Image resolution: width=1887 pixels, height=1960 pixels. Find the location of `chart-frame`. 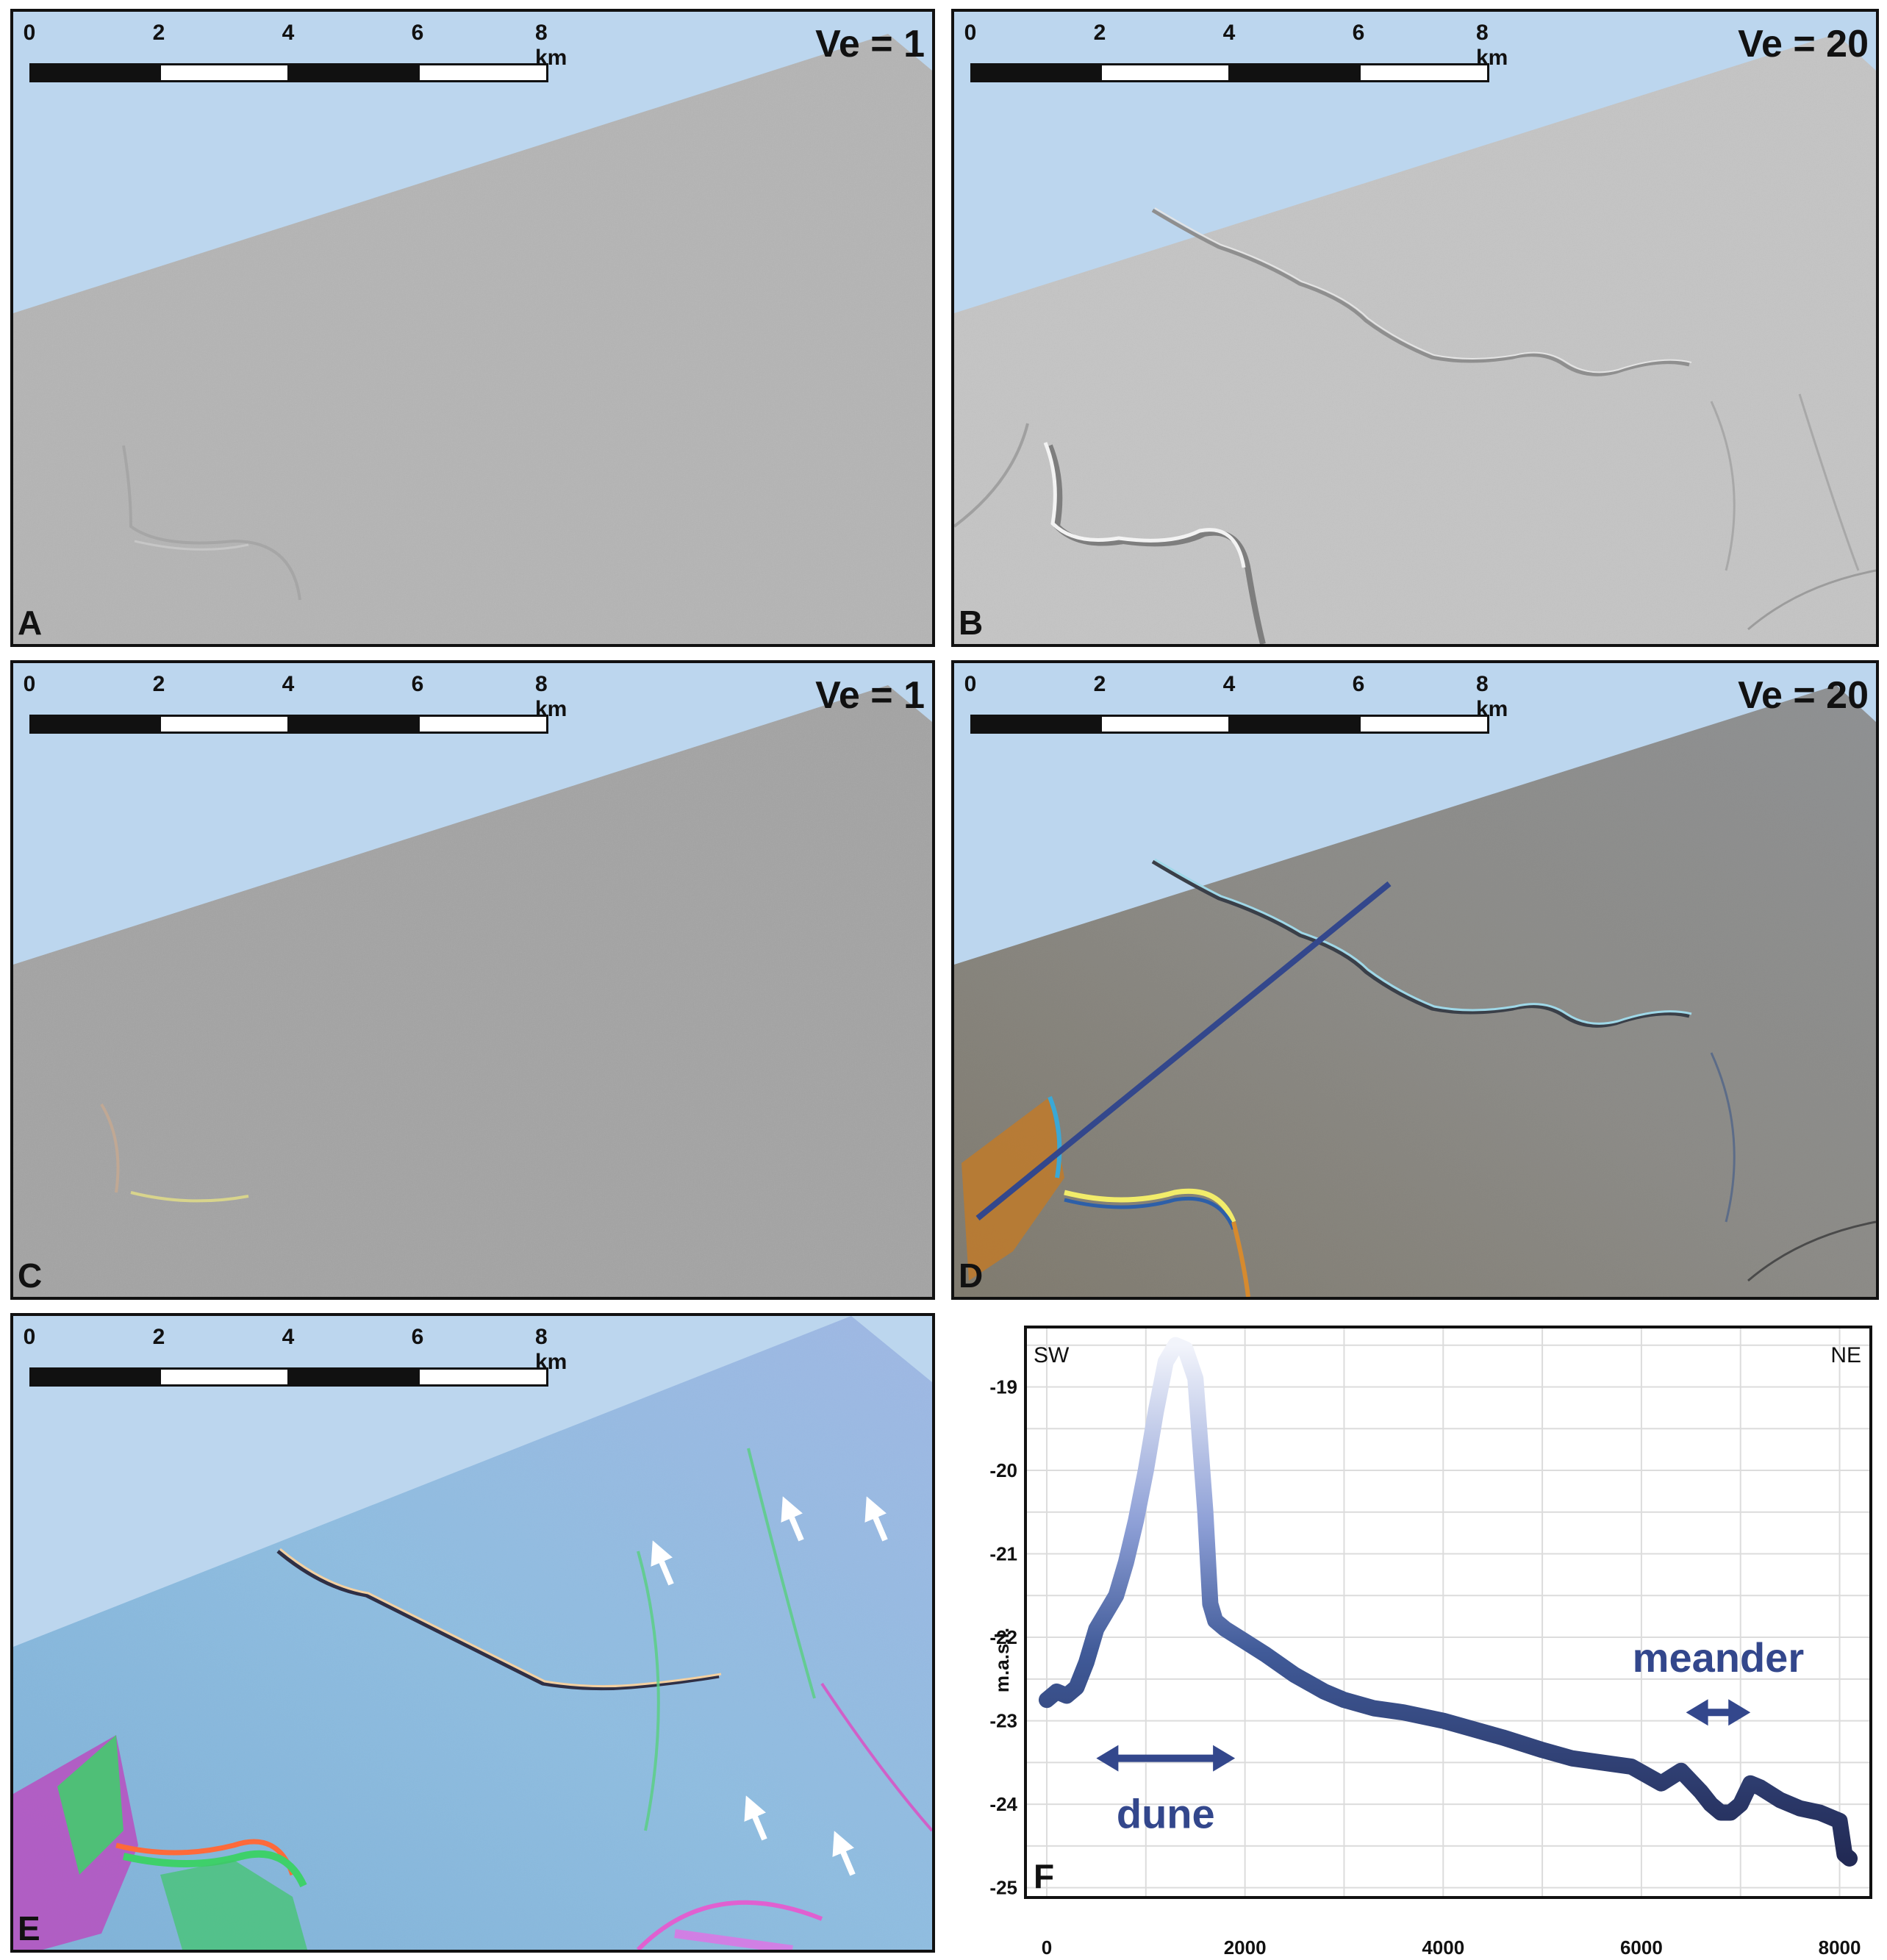

chart-frame is located at coordinates (1448, 1612).